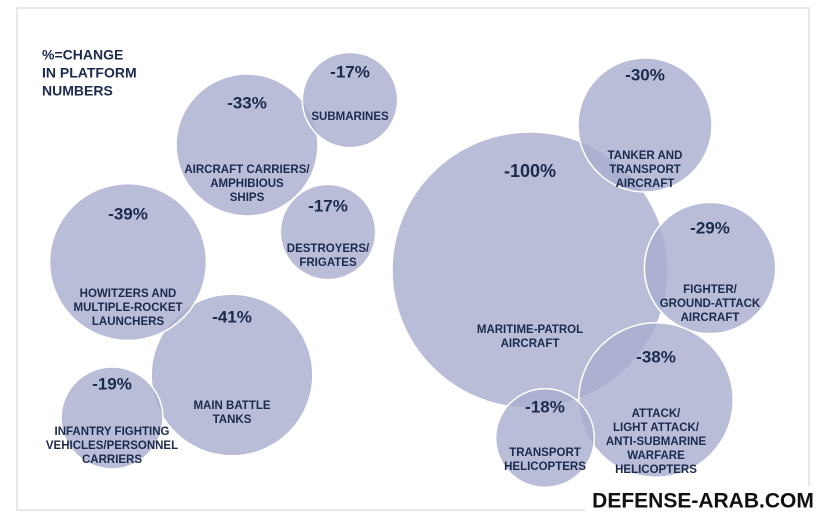  What do you see at coordinates (656, 456) in the screenshot?
I see `category-label: WARFARE` at bounding box center [656, 456].